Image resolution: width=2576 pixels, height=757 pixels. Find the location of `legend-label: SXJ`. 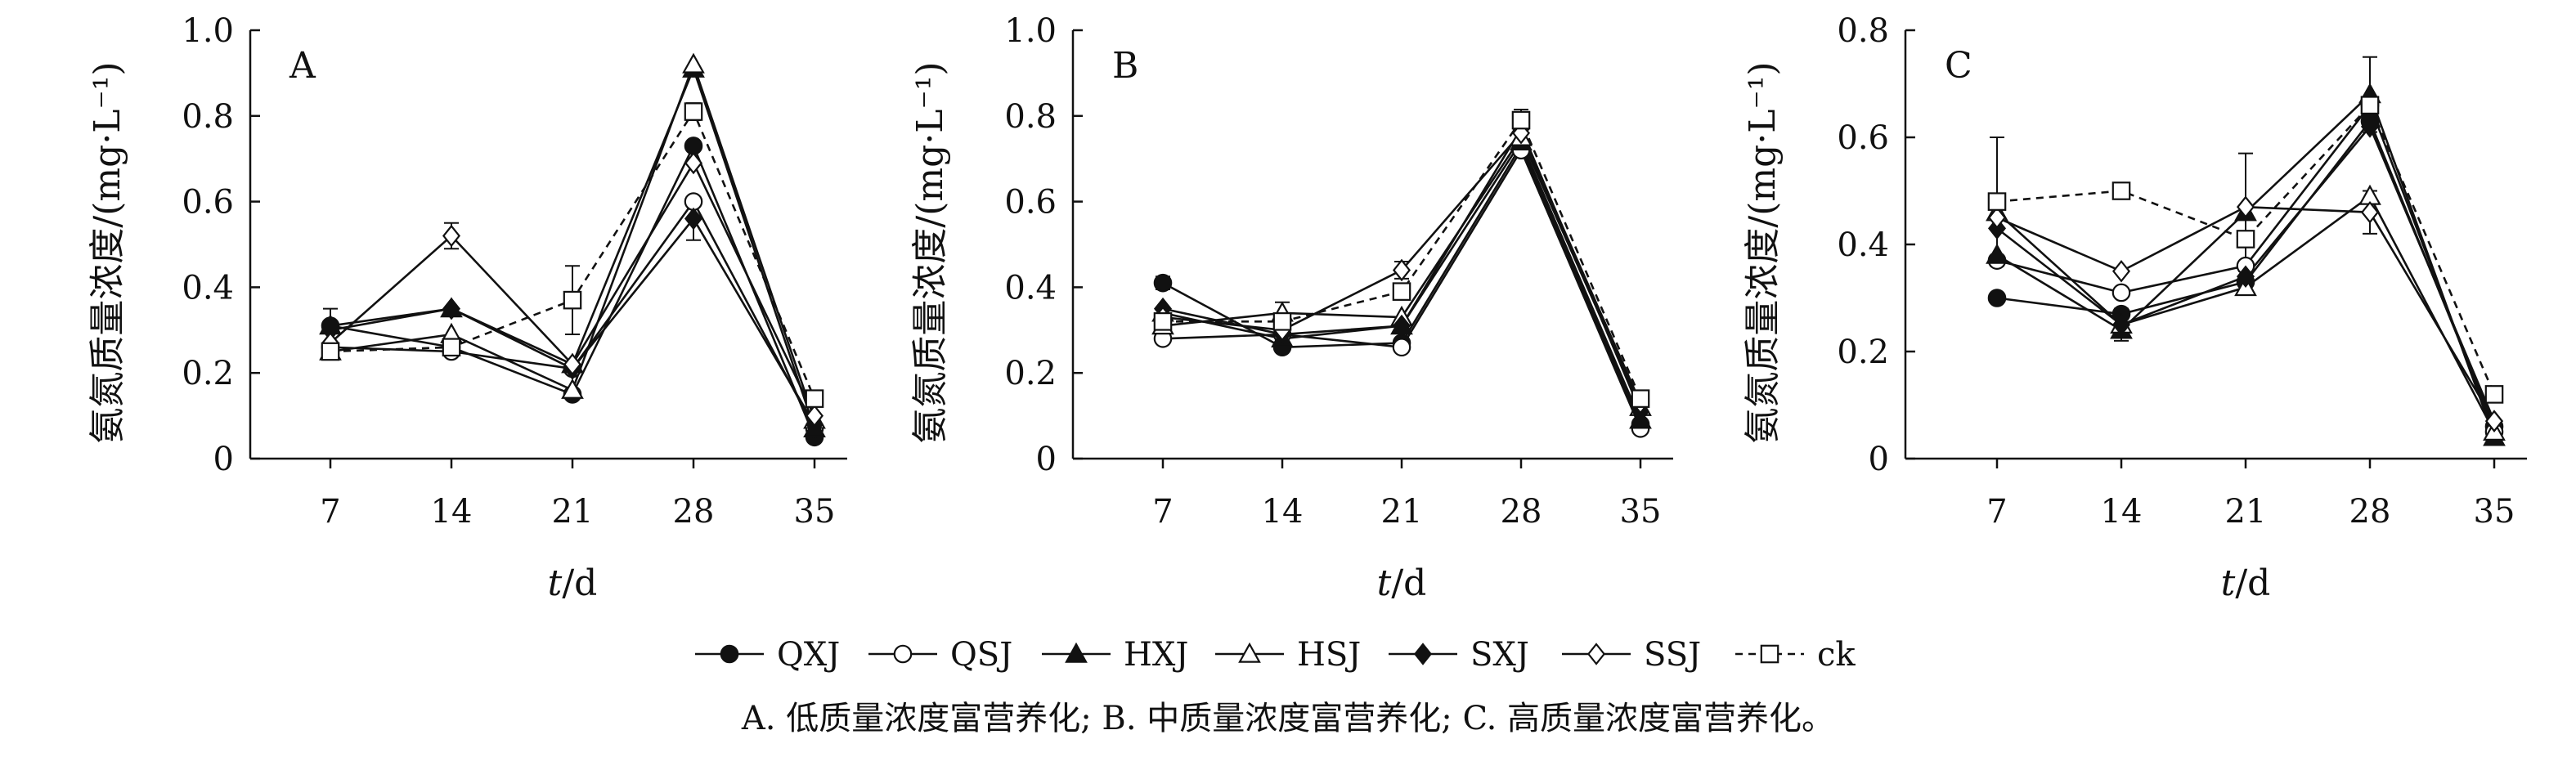

legend-label: SXJ is located at coordinates (1499, 655).